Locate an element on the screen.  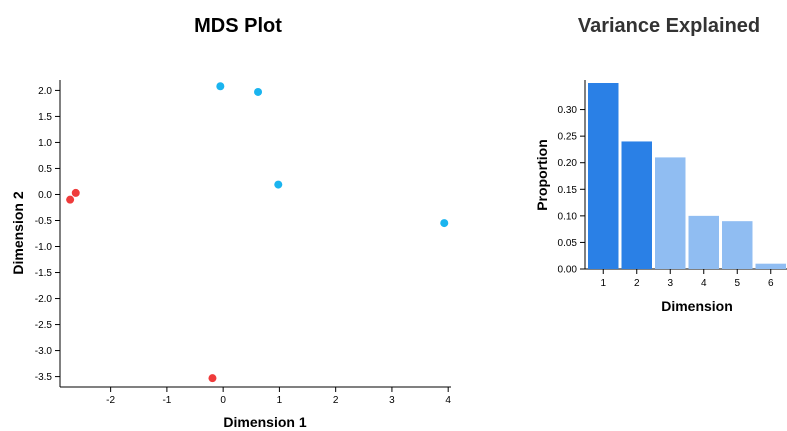
mds-y-tick-label: -1.0 is located at coordinates (44, 247).